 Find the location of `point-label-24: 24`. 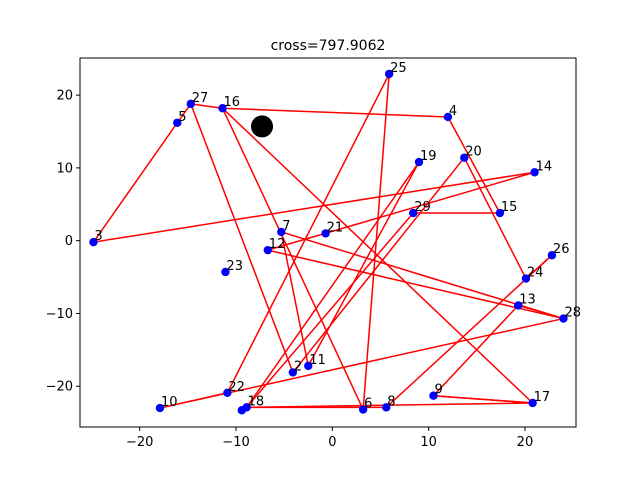

point-label-24: 24 is located at coordinates (535, 273).